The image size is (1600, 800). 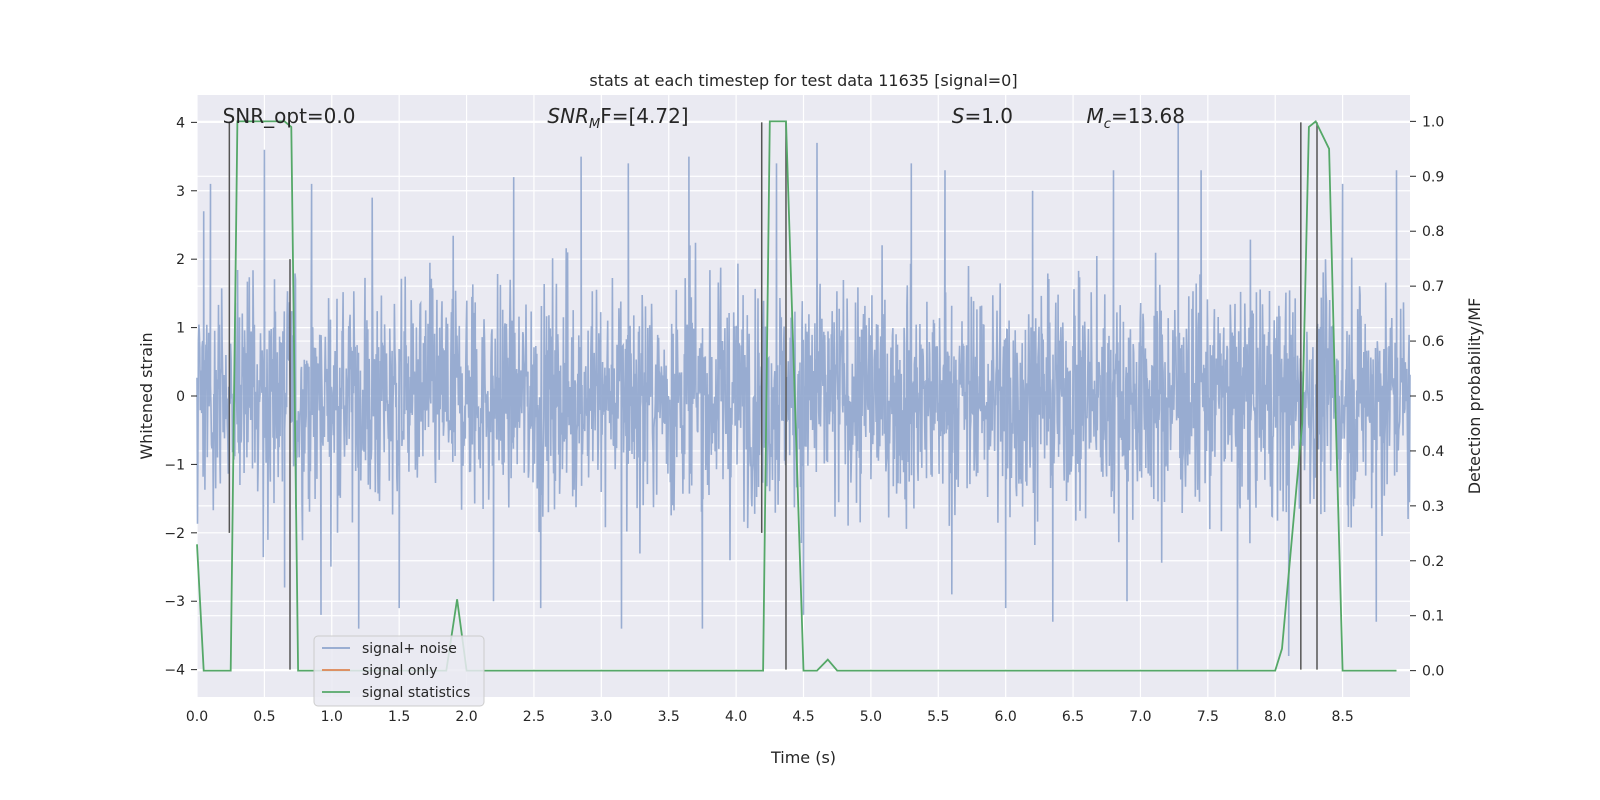 What do you see at coordinates (1006, 717) in the screenshot?
I see `x-tick-label: 6.0` at bounding box center [1006, 717].